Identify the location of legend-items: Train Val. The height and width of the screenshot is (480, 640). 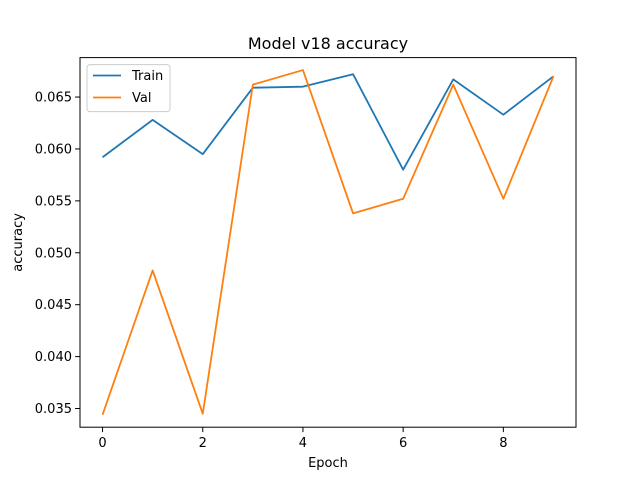
(128, 87).